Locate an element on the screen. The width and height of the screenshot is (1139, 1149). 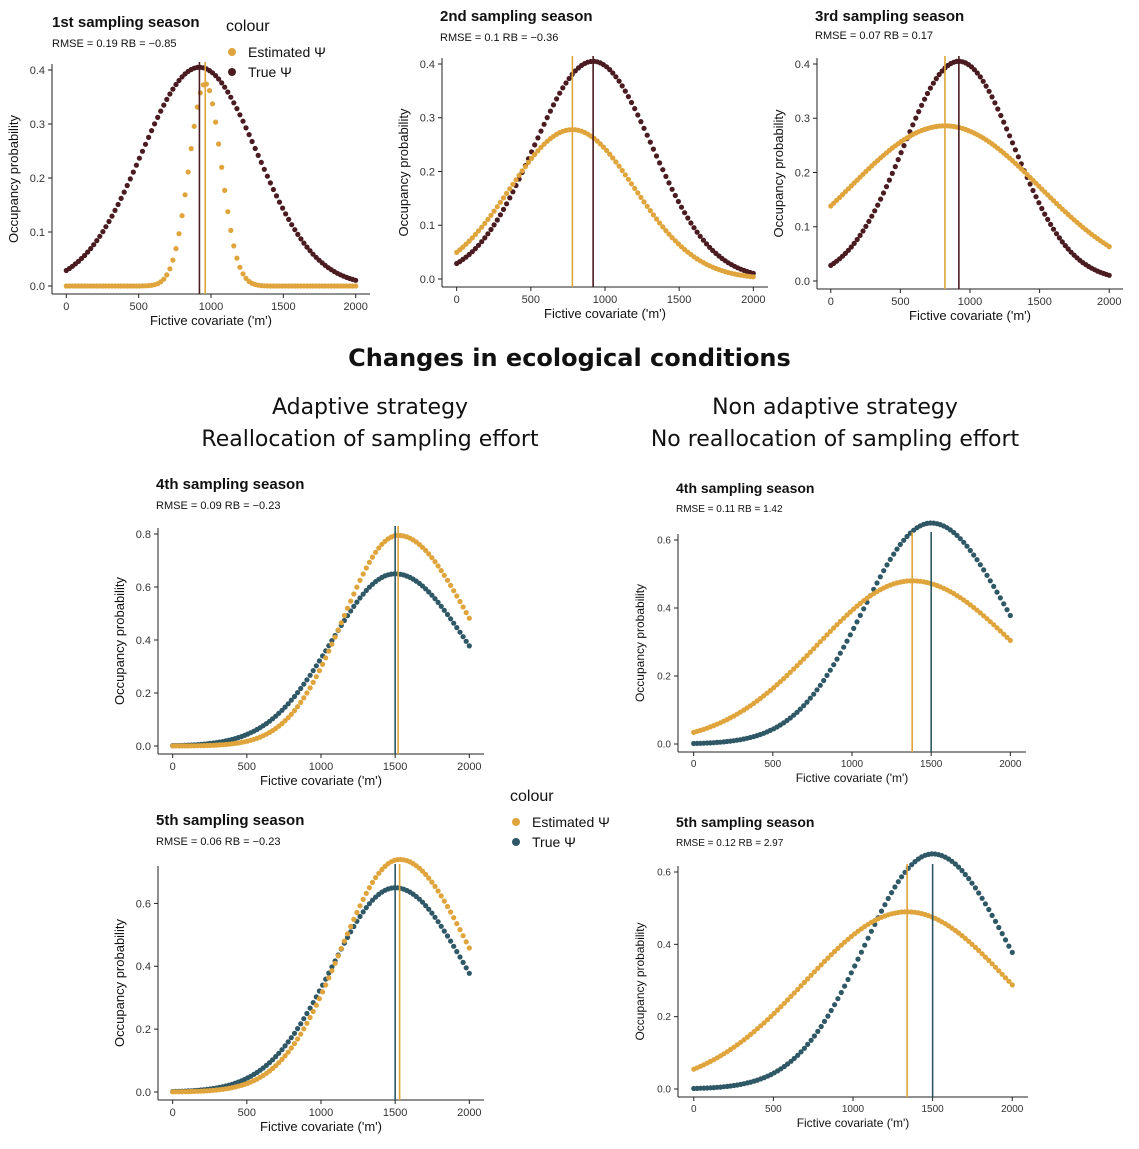
strategy-adaptive-line2: Reallocation of sampling effort is located at coordinates (370, 439).